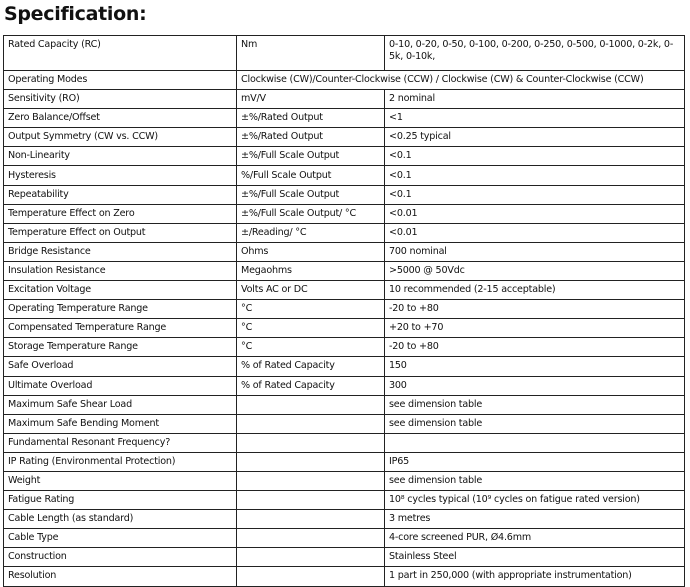  I want to click on table-row: Weight see dimension table, so click(344, 481).